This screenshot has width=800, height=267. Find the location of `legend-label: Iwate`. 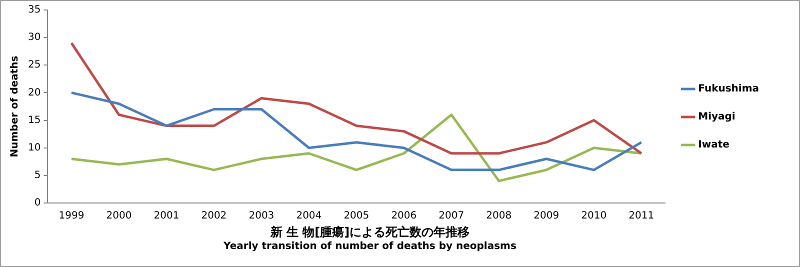

legend-label: Iwate is located at coordinates (714, 145).